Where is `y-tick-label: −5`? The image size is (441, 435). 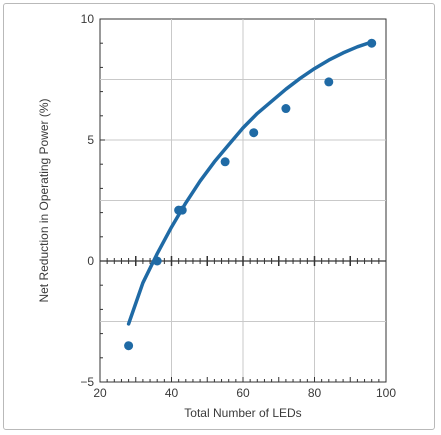 y-tick-label: −5 is located at coordinates (87, 382).